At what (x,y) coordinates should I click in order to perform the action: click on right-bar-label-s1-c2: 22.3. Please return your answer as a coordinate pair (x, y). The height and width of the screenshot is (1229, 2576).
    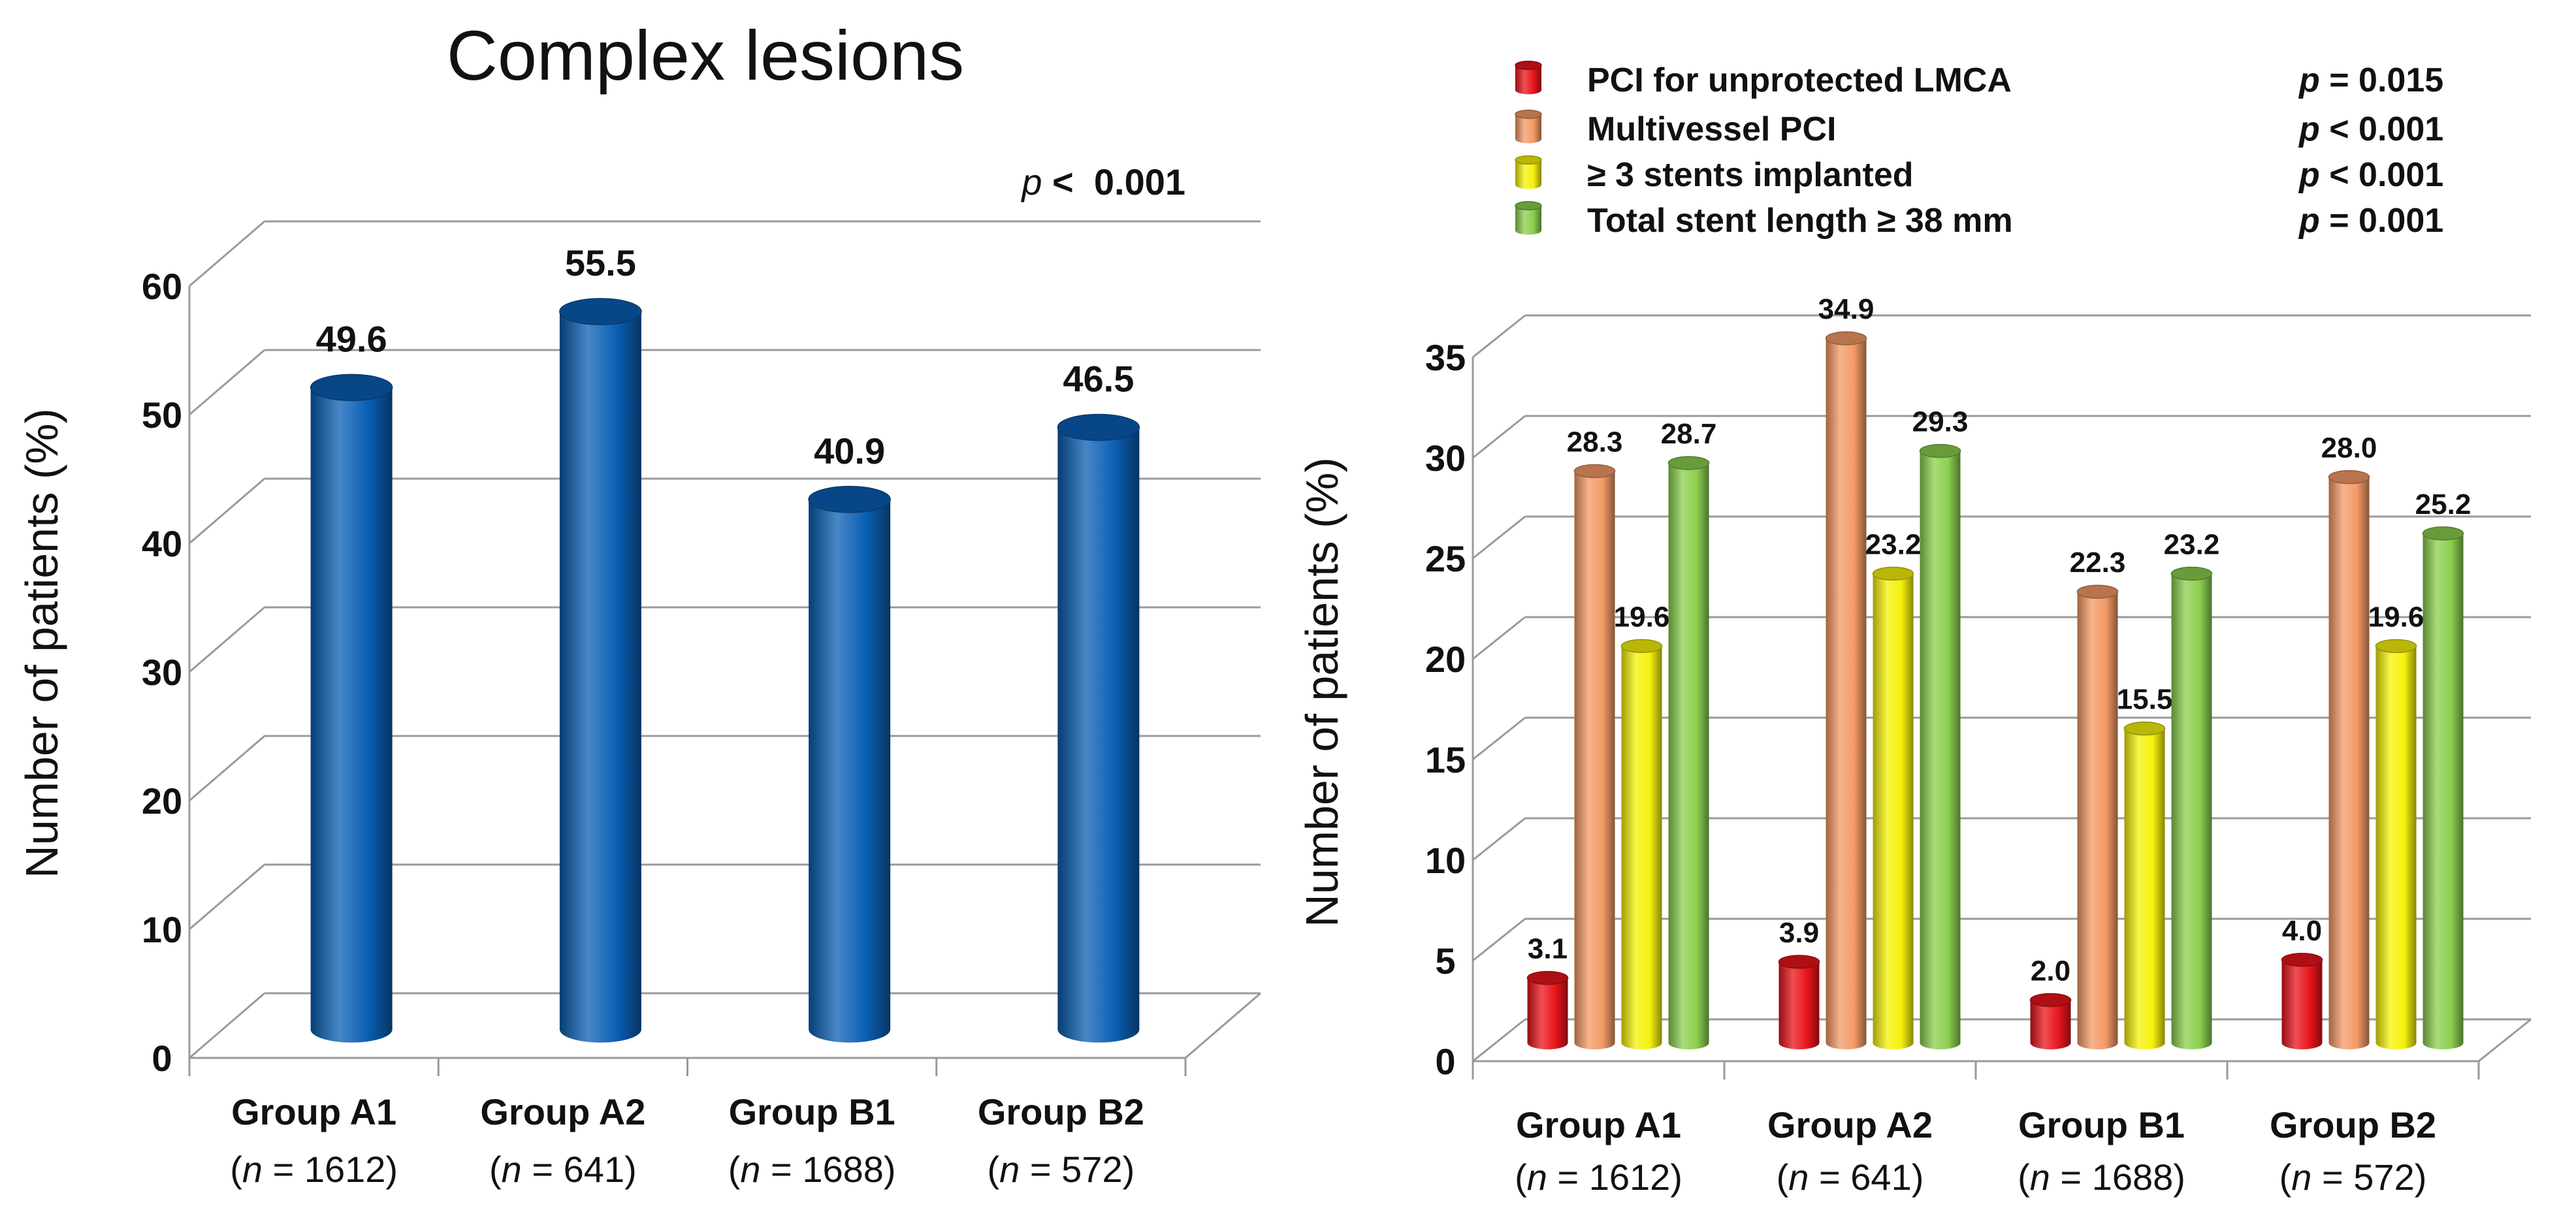
    Looking at the image, I should click on (2098, 563).